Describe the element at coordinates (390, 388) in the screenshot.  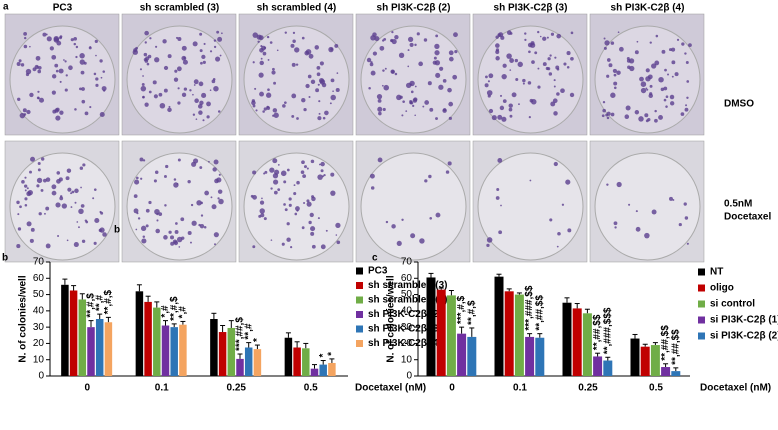
I see `x-axis-label: Docetaxel (nM)` at that location.